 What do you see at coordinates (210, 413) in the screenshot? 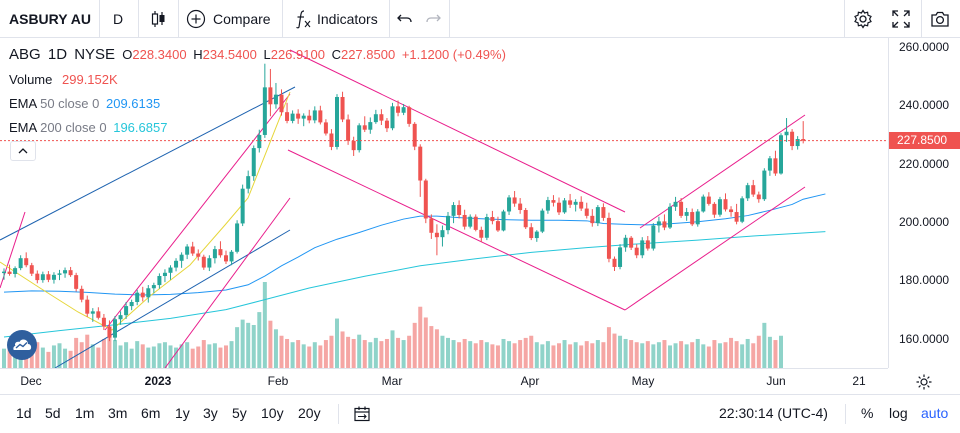
I see `range-3y: 3y` at bounding box center [210, 413].